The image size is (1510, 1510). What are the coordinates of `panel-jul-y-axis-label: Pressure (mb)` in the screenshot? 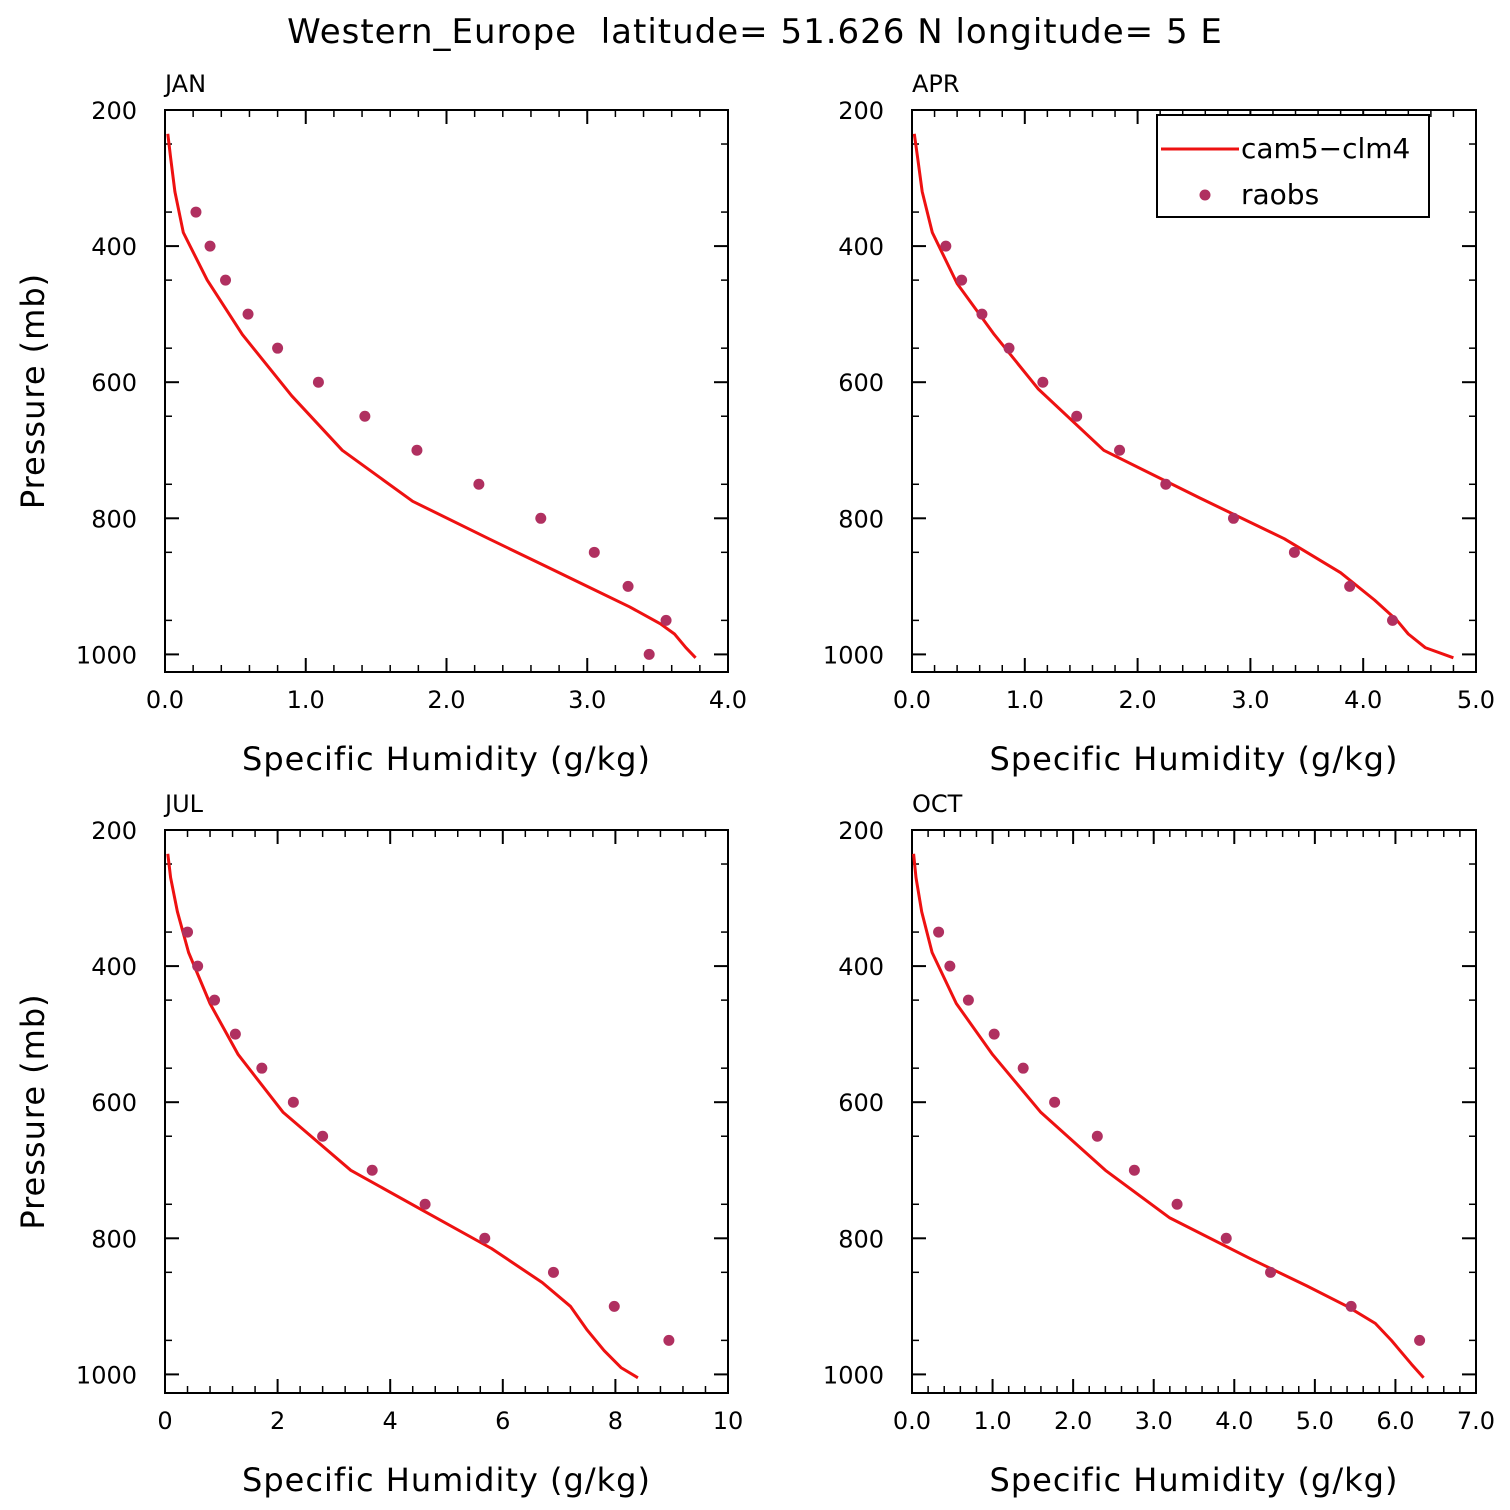 It's located at (33, 1111).